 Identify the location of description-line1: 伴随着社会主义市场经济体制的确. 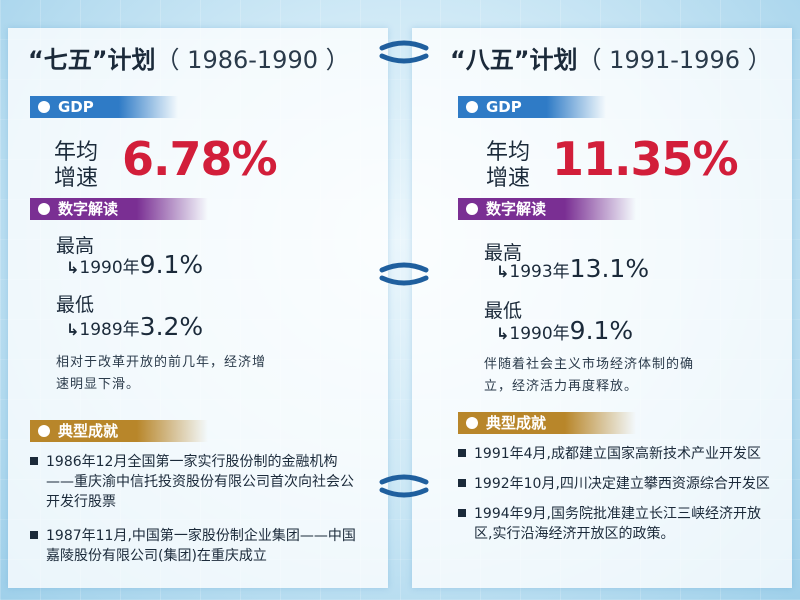
(589, 364).